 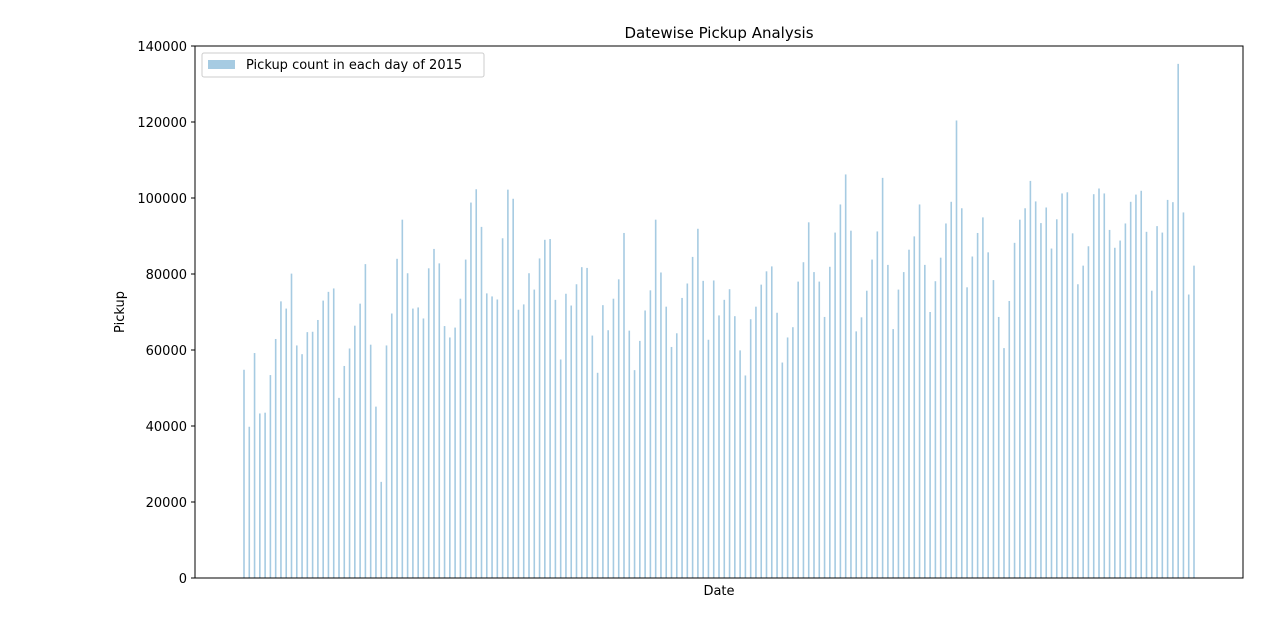 What do you see at coordinates (162, 47) in the screenshot?
I see `y-tick-label: 140000` at bounding box center [162, 47].